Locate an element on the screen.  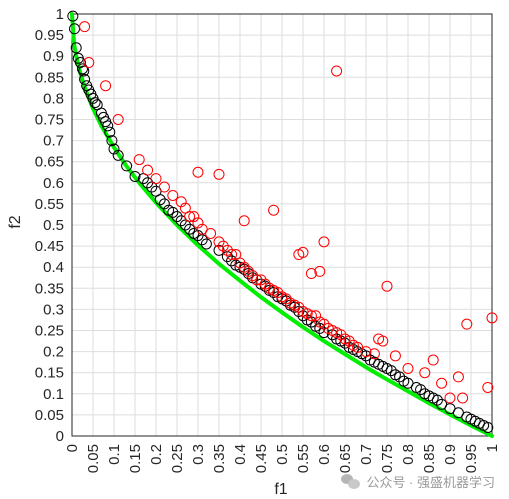
y-tick-label: 0.2 is located at coordinates (53, 352).